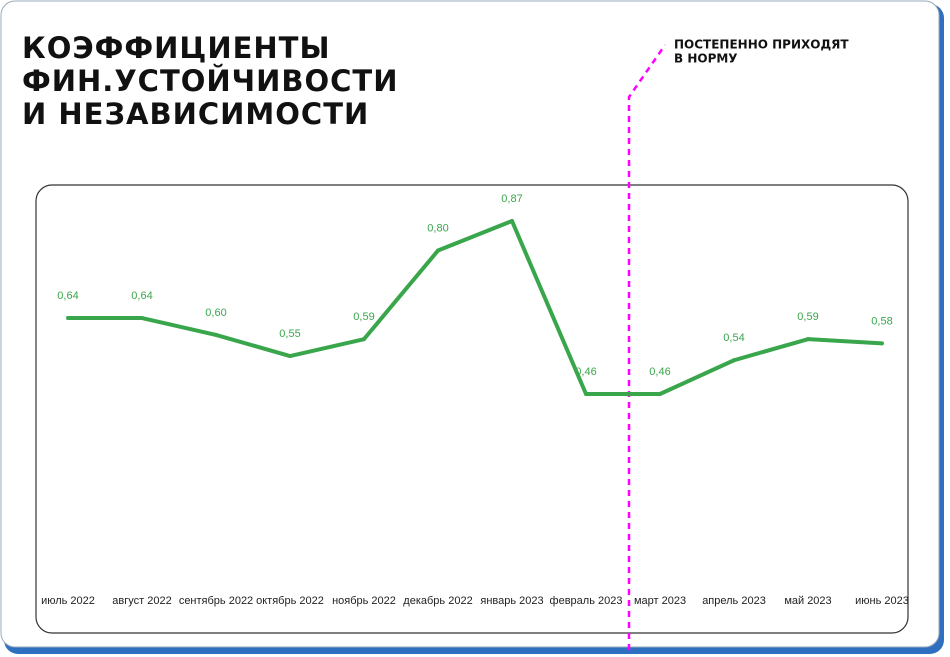 The image size is (950, 657). What do you see at coordinates (289, 334) in the screenshot?
I see `value-label: 0,55` at bounding box center [289, 334].